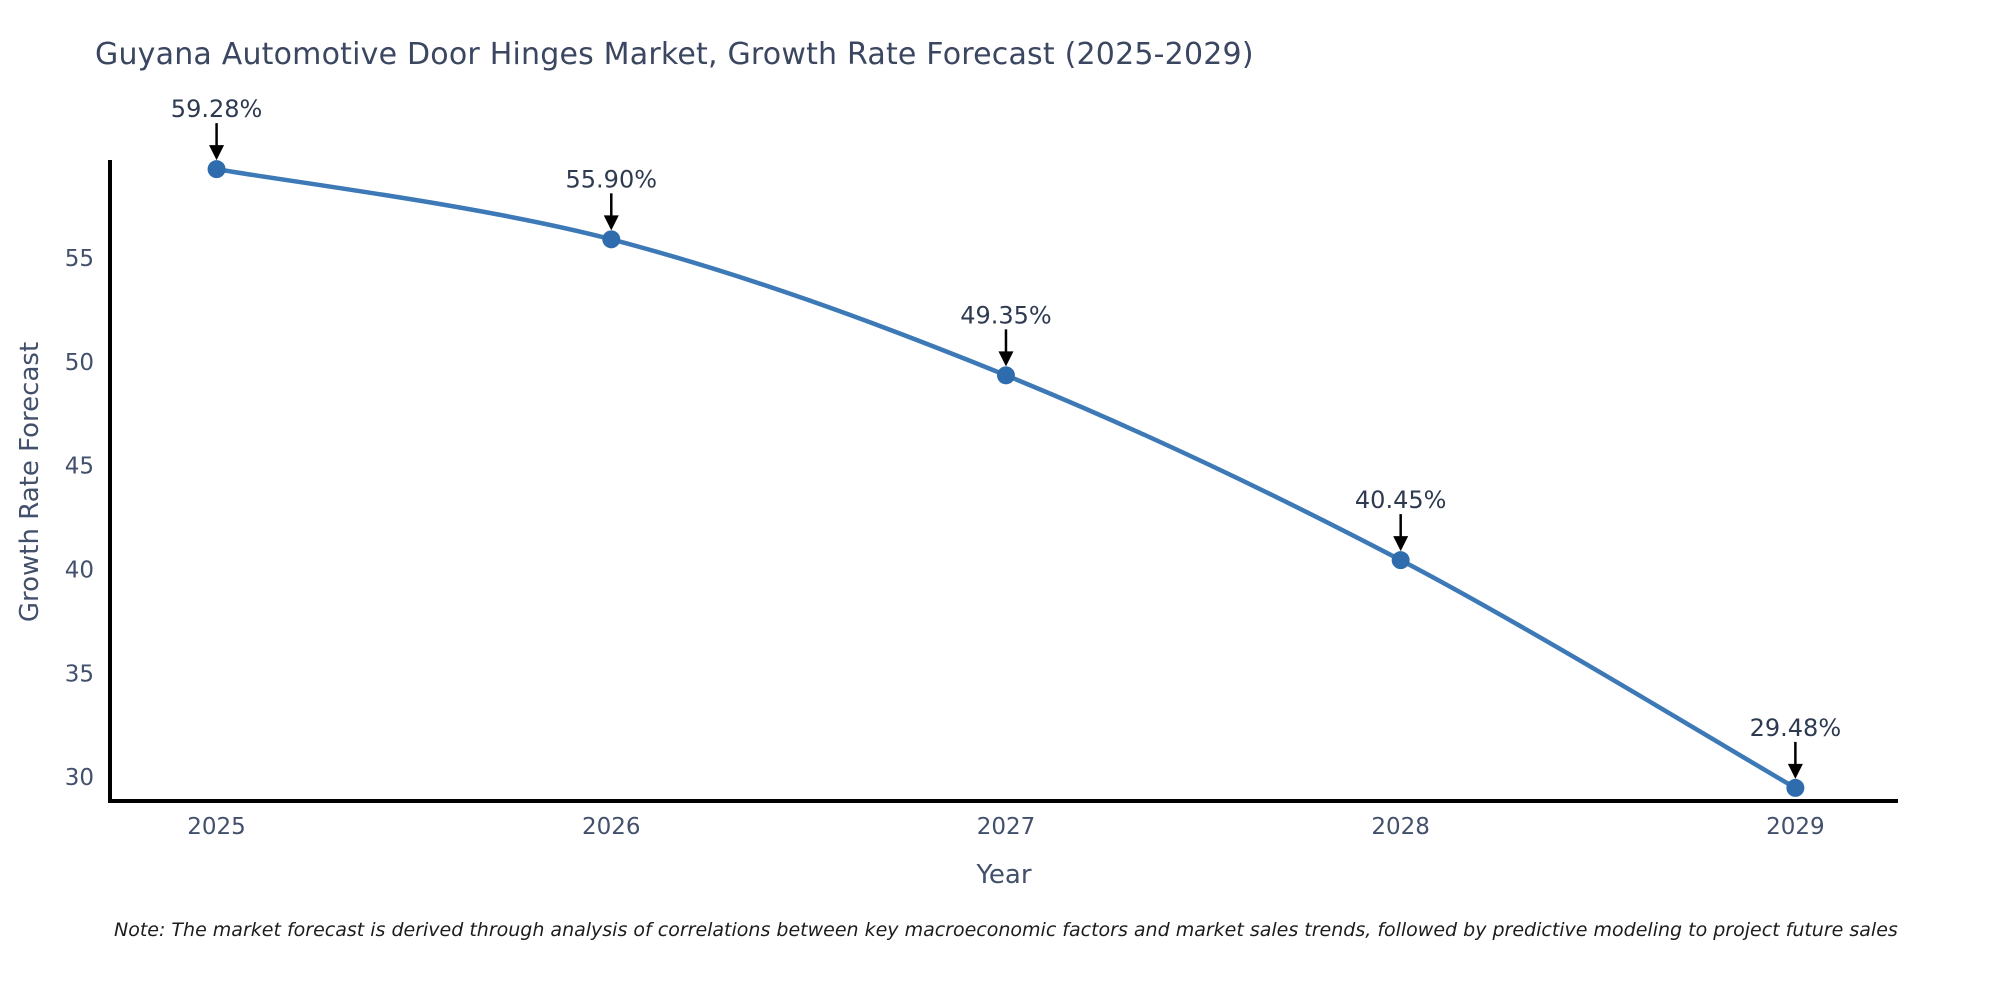 Image resolution: width=2000 pixels, height=1000 pixels. I want to click on annotation-label: 59.28%, so click(217, 109).